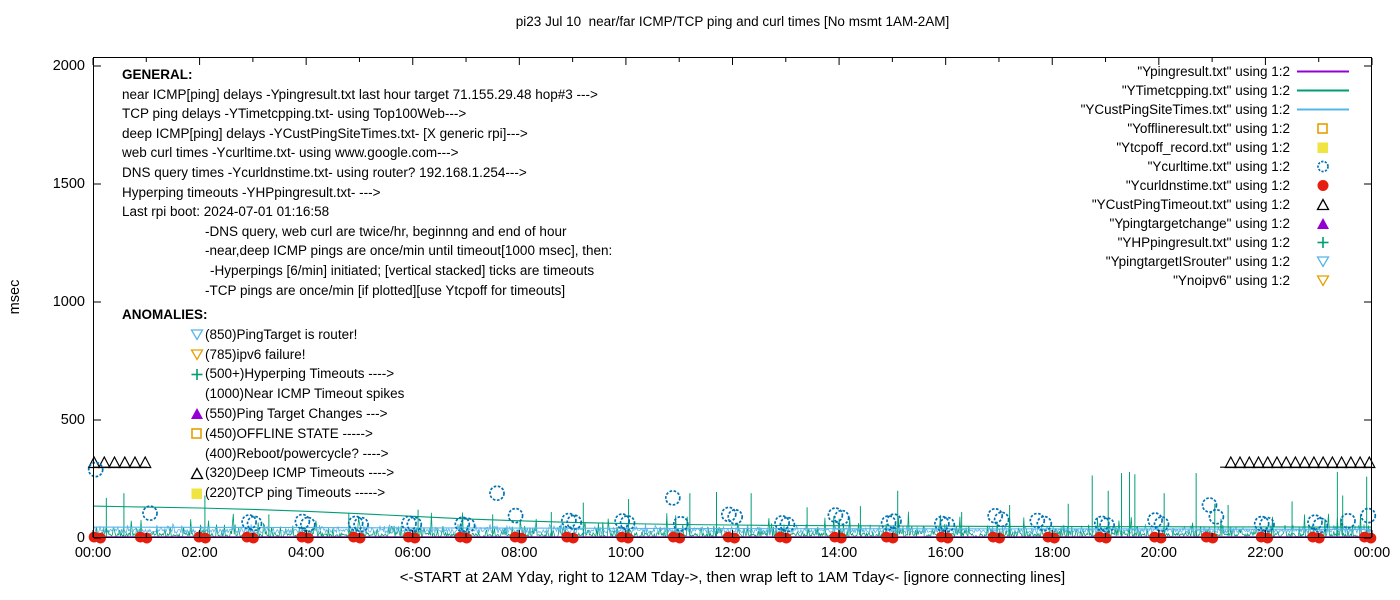 The width and height of the screenshot is (1400, 600). What do you see at coordinates (1190, 204) in the screenshot?
I see `legend-label: "YCustPingTimeout.txt" using 1:2` at bounding box center [1190, 204].